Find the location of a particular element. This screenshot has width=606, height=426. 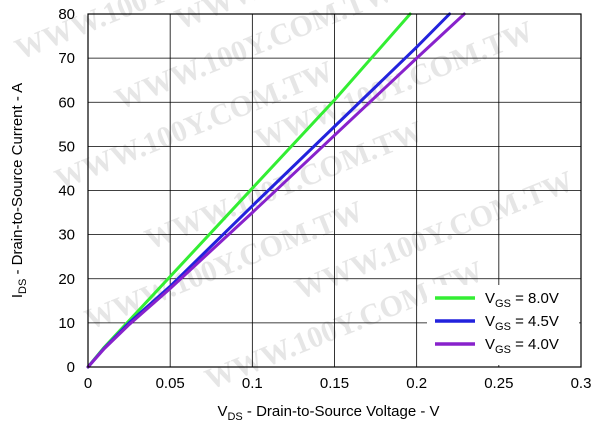

legend-label-2: VGS = 4.5V is located at coordinates (522, 323).